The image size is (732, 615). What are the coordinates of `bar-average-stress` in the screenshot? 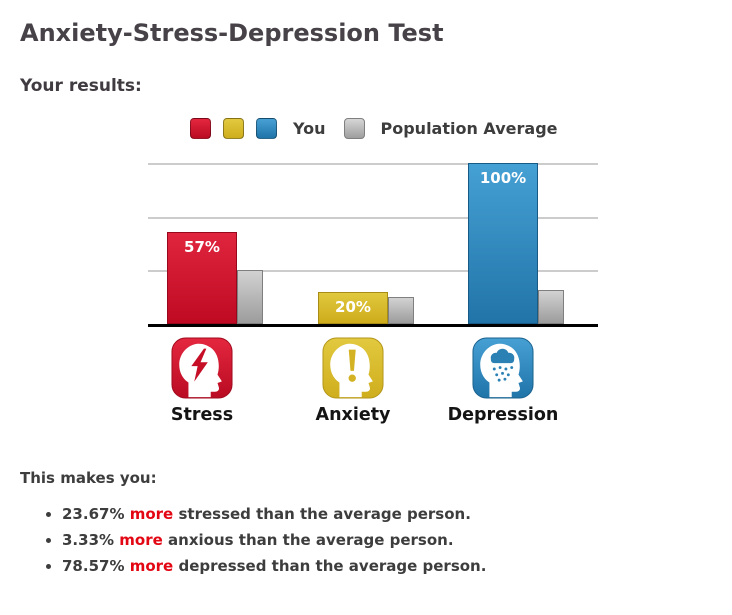 It's located at (250, 297).